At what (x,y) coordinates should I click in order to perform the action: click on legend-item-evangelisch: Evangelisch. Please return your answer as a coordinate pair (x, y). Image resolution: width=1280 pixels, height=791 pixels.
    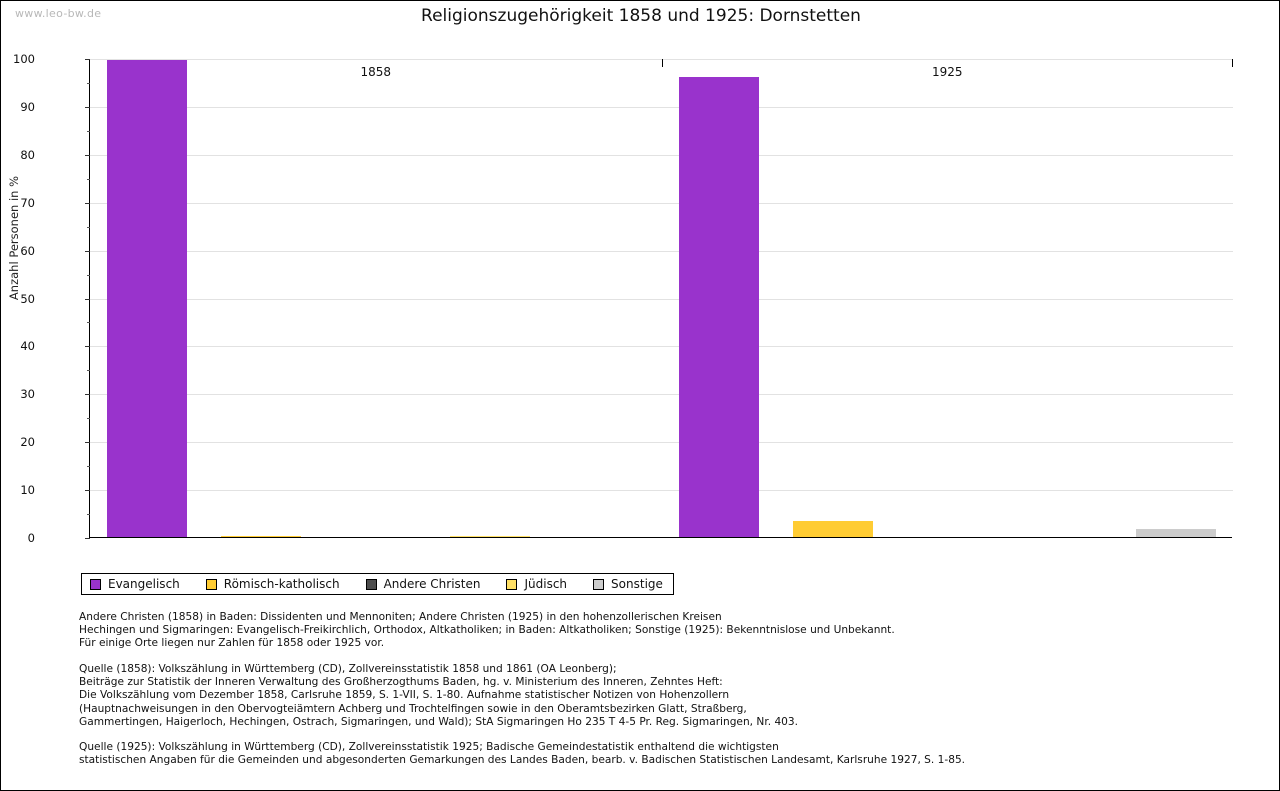
    Looking at the image, I should click on (135, 584).